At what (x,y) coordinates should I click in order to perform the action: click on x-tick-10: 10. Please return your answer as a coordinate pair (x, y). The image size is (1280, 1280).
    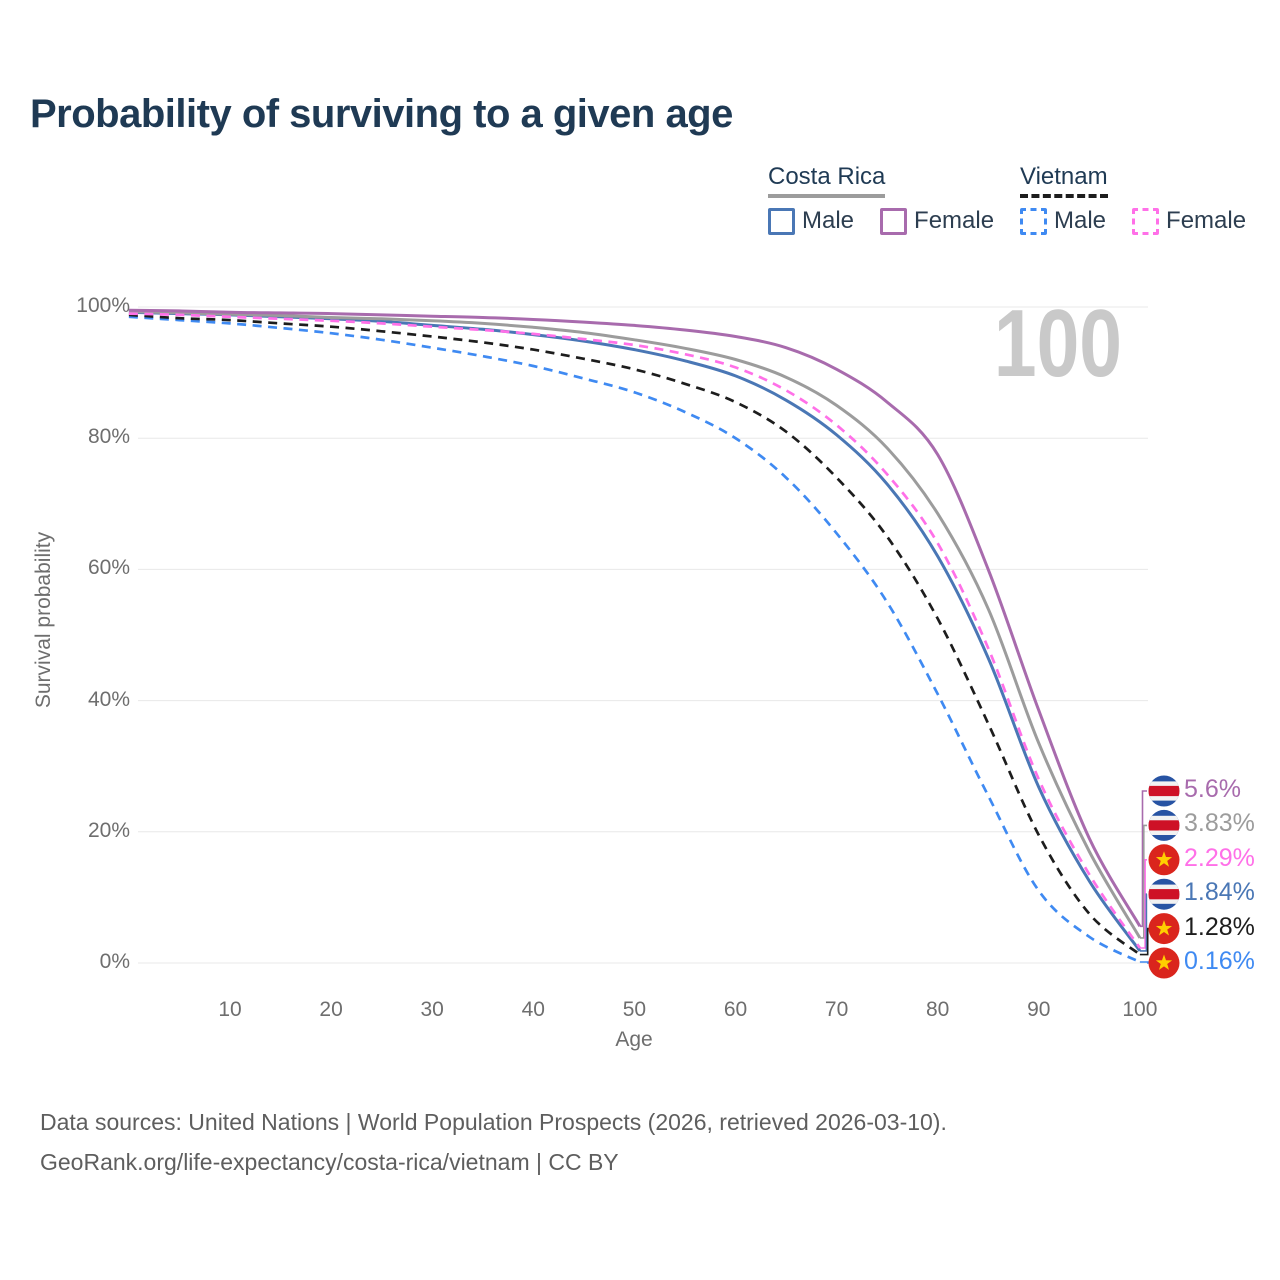
    Looking at the image, I should click on (230, 1009).